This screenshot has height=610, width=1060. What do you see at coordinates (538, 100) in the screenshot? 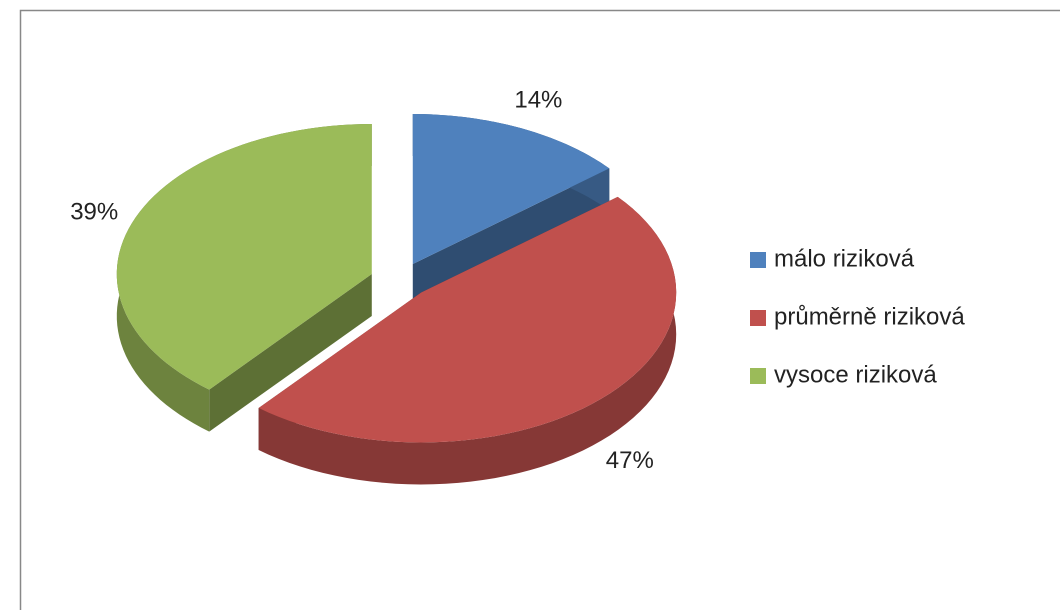
I see `data-label: 14%` at bounding box center [538, 100].